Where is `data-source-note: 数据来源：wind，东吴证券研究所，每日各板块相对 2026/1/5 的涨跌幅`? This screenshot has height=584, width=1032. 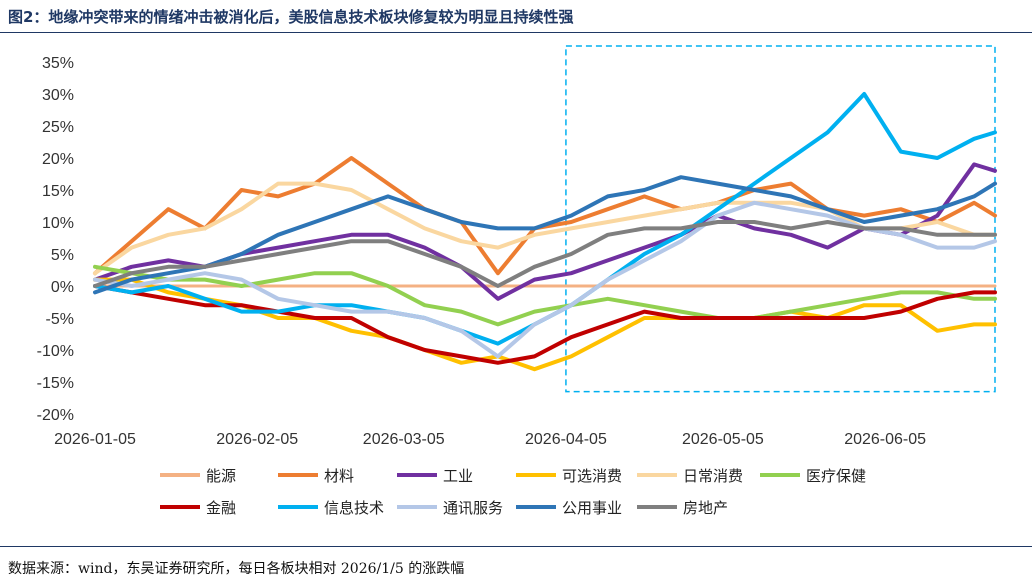 data-source-note: 数据来源：wind，东吴证券研究所，每日各板块相对 2026/1/5 的涨跌幅 is located at coordinates (236, 569).